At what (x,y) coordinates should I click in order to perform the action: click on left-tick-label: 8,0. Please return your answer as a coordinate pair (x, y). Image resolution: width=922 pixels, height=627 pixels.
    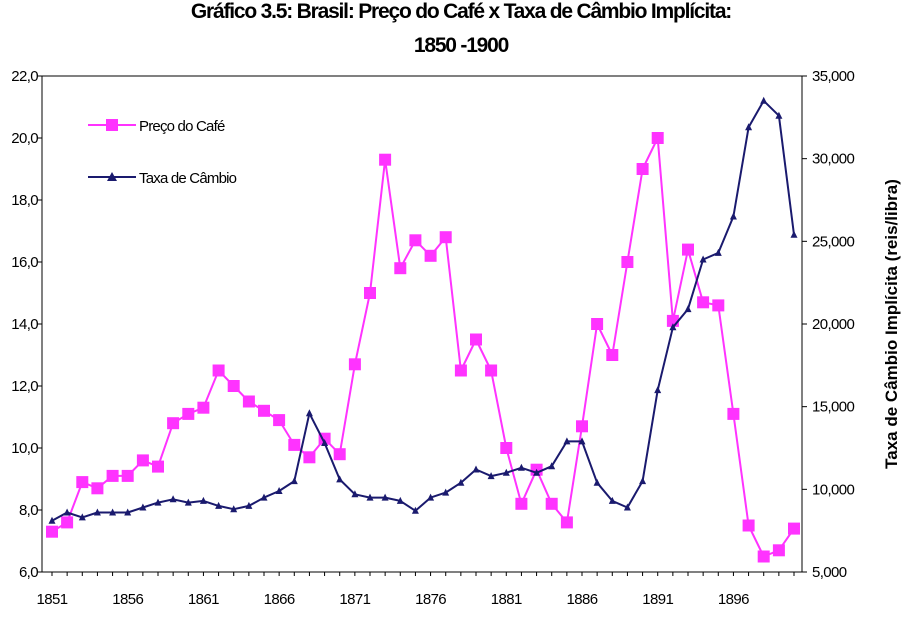
    Looking at the image, I should click on (28, 510).